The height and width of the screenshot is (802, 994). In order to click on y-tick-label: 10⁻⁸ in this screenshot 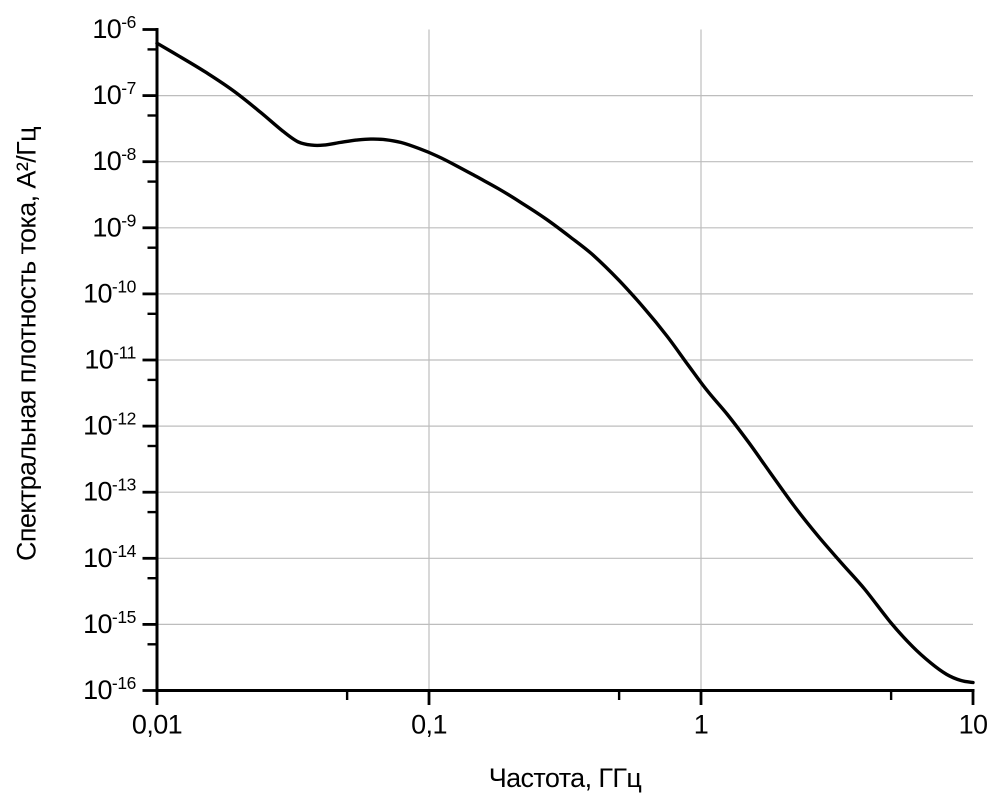, I will do `click(114, 160)`.